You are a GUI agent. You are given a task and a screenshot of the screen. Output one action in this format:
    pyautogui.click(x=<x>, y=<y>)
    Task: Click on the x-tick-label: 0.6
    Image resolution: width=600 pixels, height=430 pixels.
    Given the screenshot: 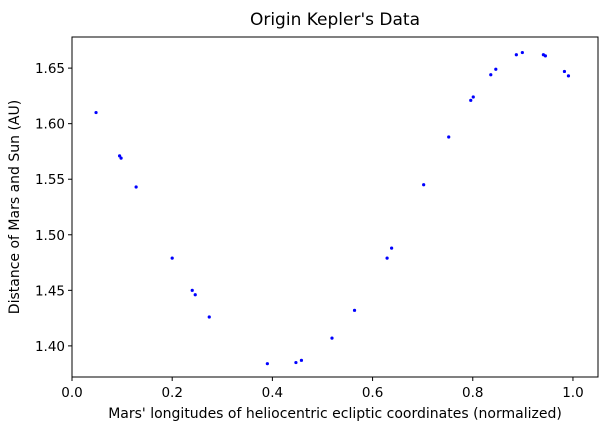 What is the action you would take?
    pyautogui.click(x=372, y=393)
    